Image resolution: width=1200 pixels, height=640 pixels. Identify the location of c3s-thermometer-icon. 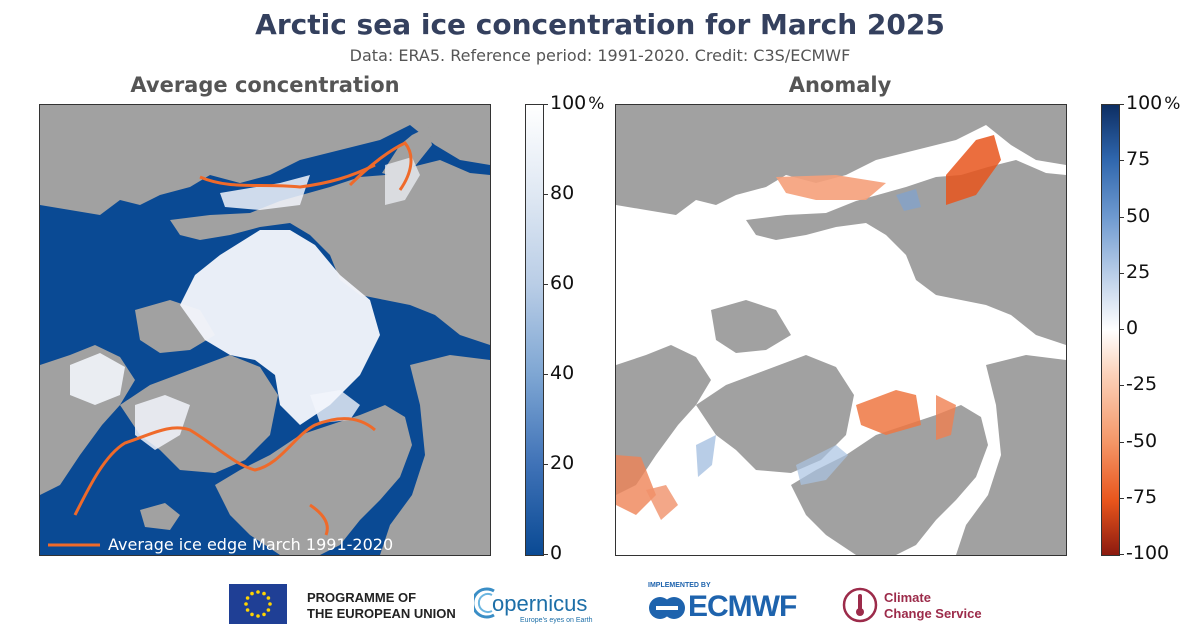
(860, 605).